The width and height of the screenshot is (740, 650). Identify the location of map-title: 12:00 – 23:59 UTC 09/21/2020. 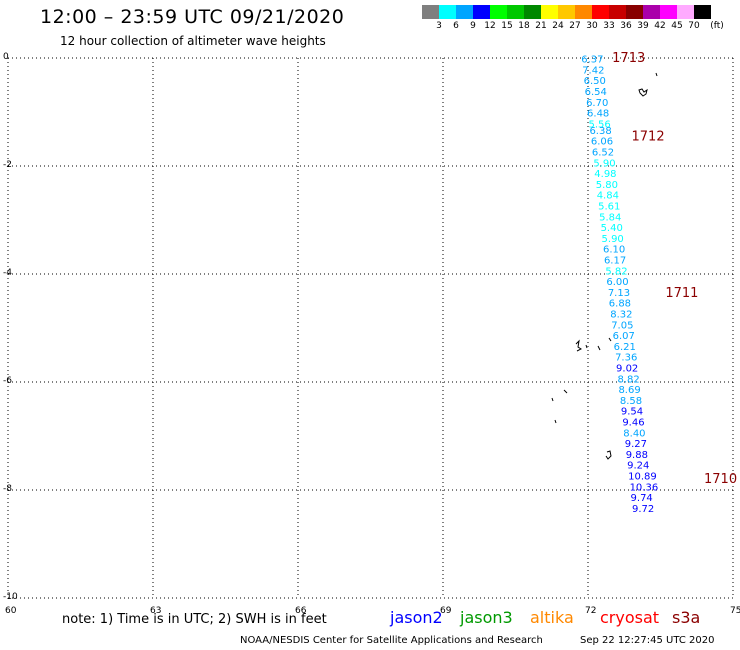
(192, 17).